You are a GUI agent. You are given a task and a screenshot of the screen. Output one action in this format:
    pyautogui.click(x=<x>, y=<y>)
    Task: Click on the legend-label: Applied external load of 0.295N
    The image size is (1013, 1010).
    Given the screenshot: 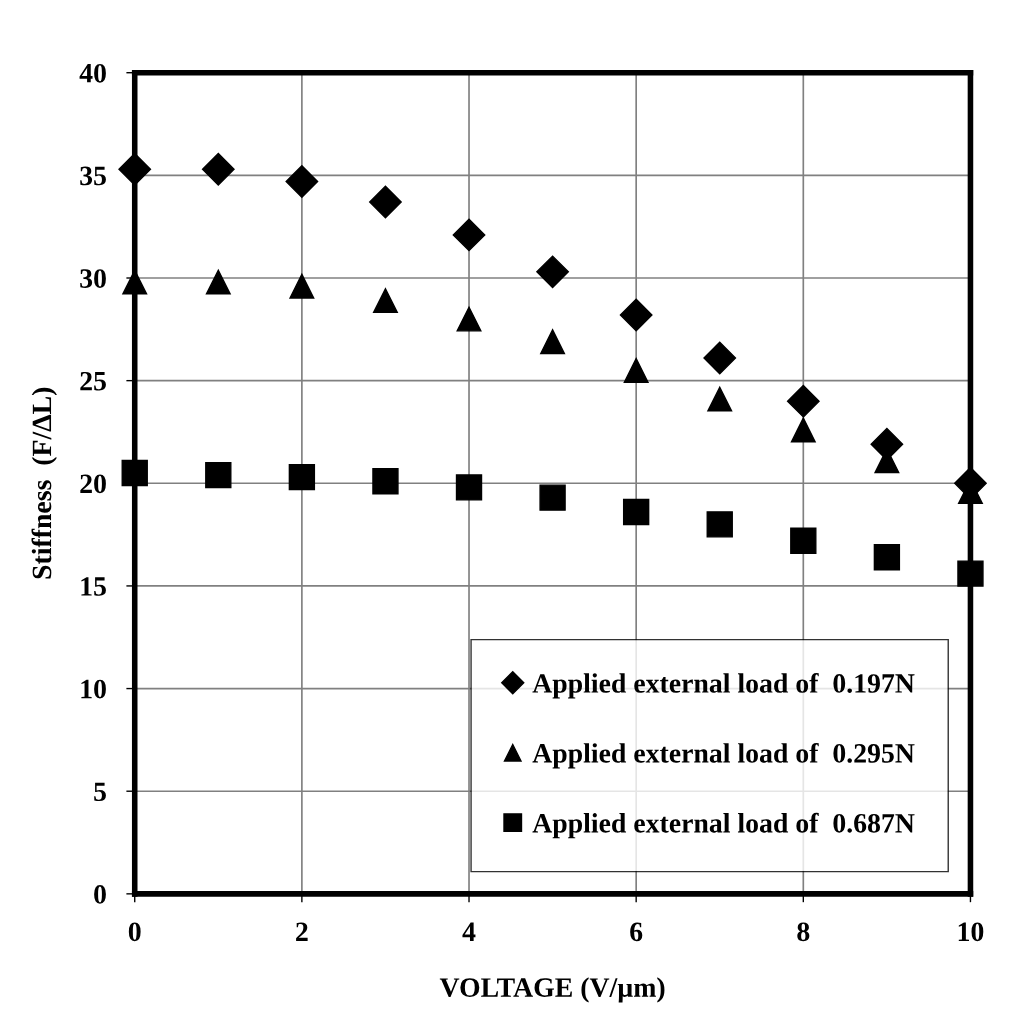 What is the action you would take?
    pyautogui.click(x=723, y=755)
    